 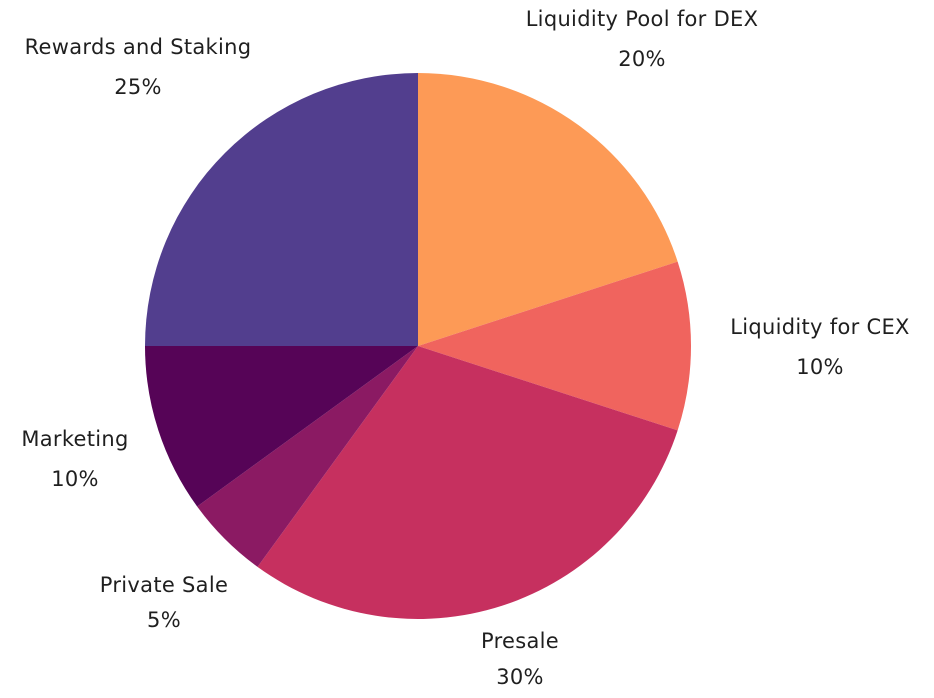 What do you see at coordinates (138, 87) in the screenshot?
I see `slice-label-rewards-and-staking-value: 25%` at bounding box center [138, 87].